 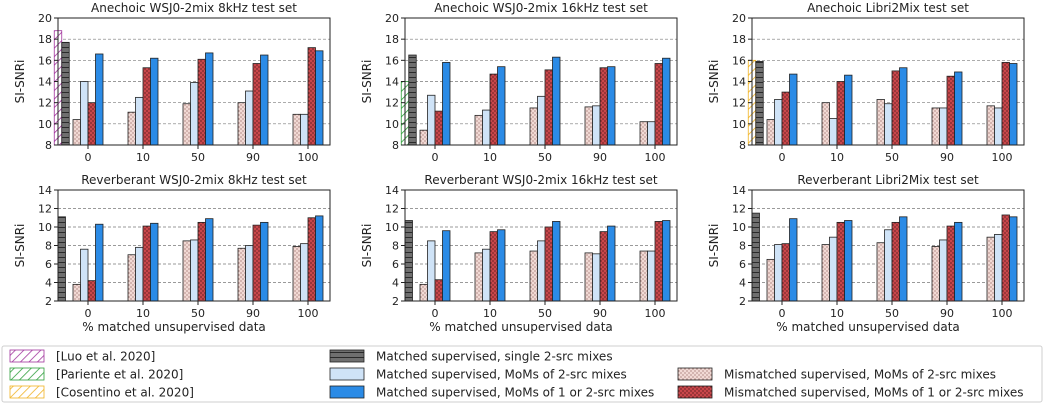 What do you see at coordinates (888, 8) in the screenshot?
I see `panel-title: Anechoic Libri2Mix test set` at bounding box center [888, 8].